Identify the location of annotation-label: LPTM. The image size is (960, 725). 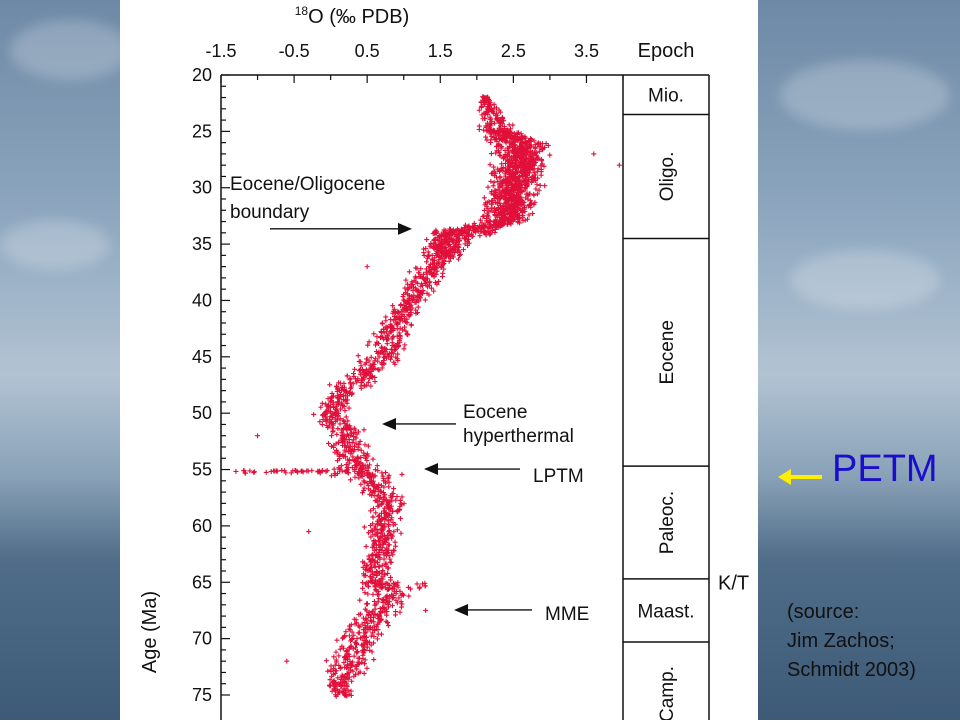
(558, 476).